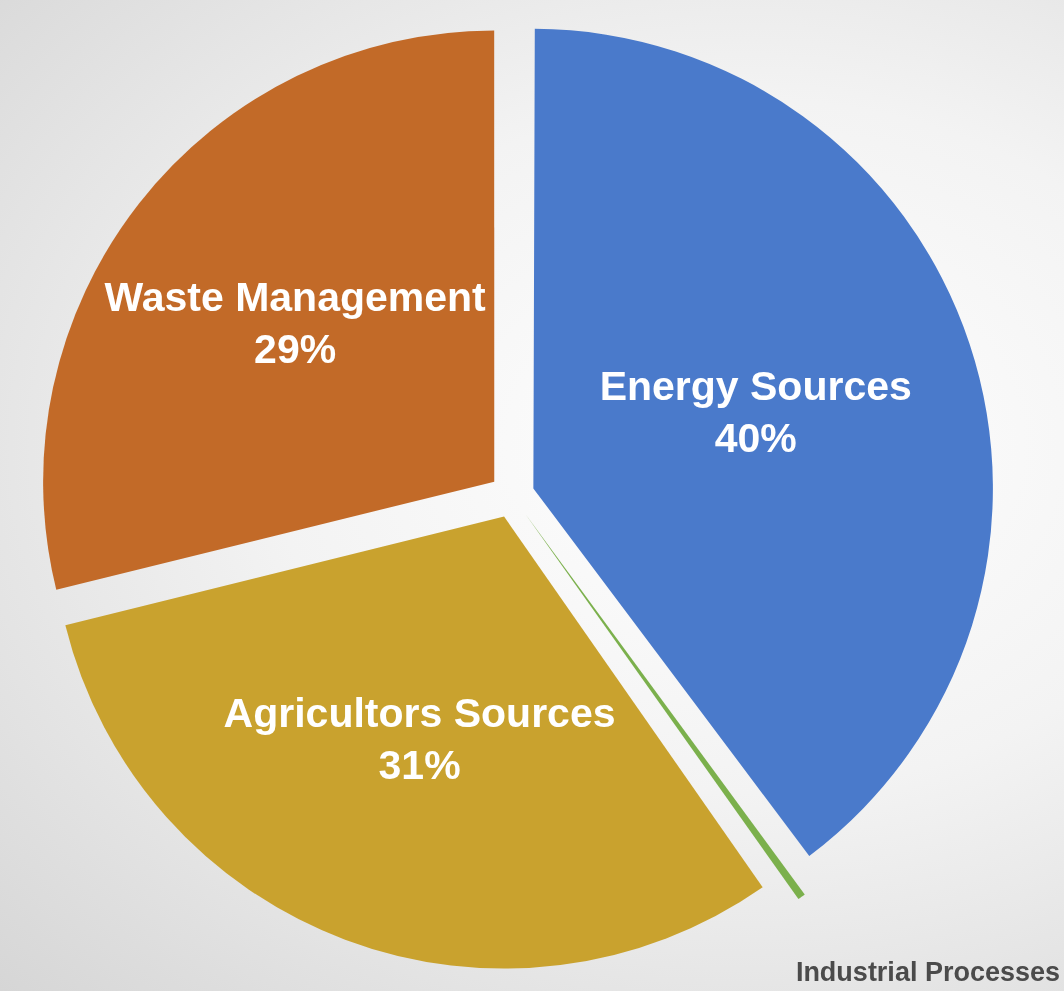  Describe the element at coordinates (419, 764) in the screenshot. I see `data-label: 31%` at that location.